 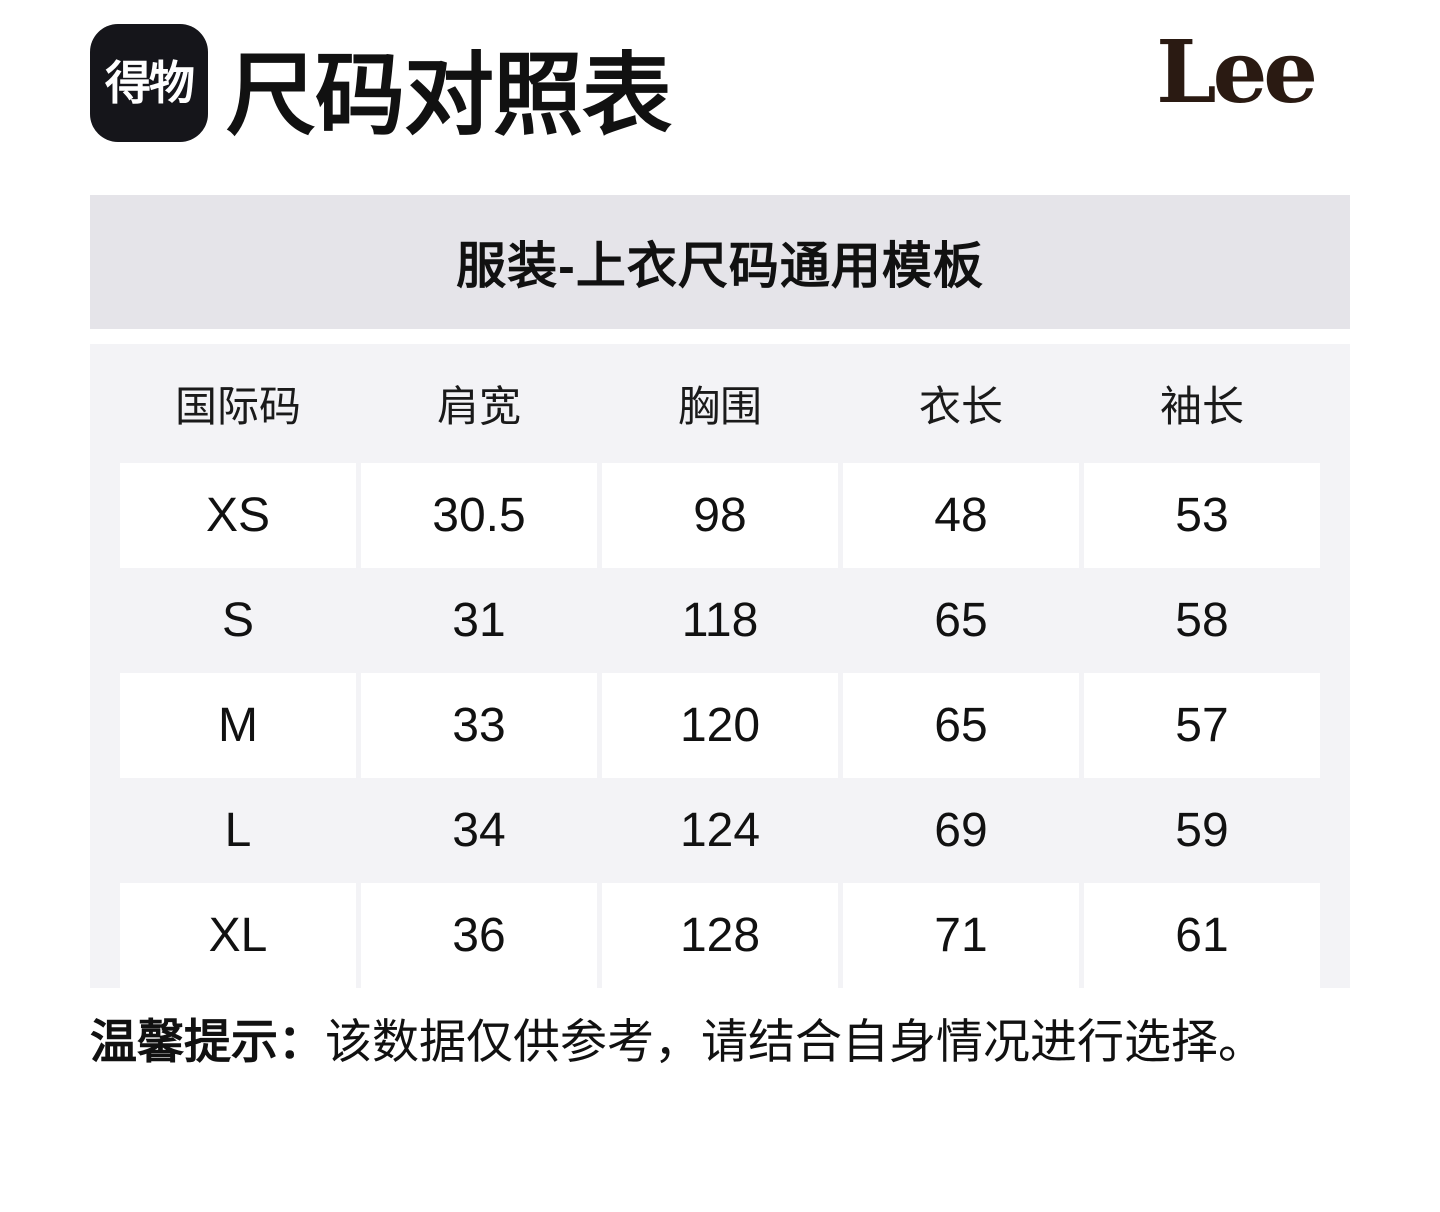 I want to click on cell-value: 31, so click(x=479, y=620).